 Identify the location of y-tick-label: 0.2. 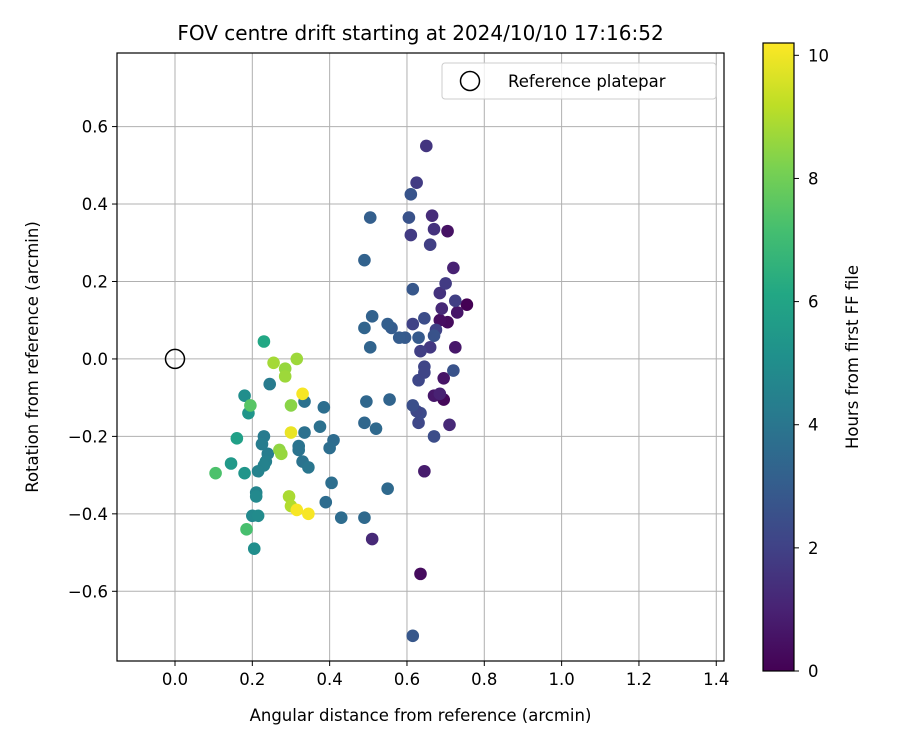
(95, 281).